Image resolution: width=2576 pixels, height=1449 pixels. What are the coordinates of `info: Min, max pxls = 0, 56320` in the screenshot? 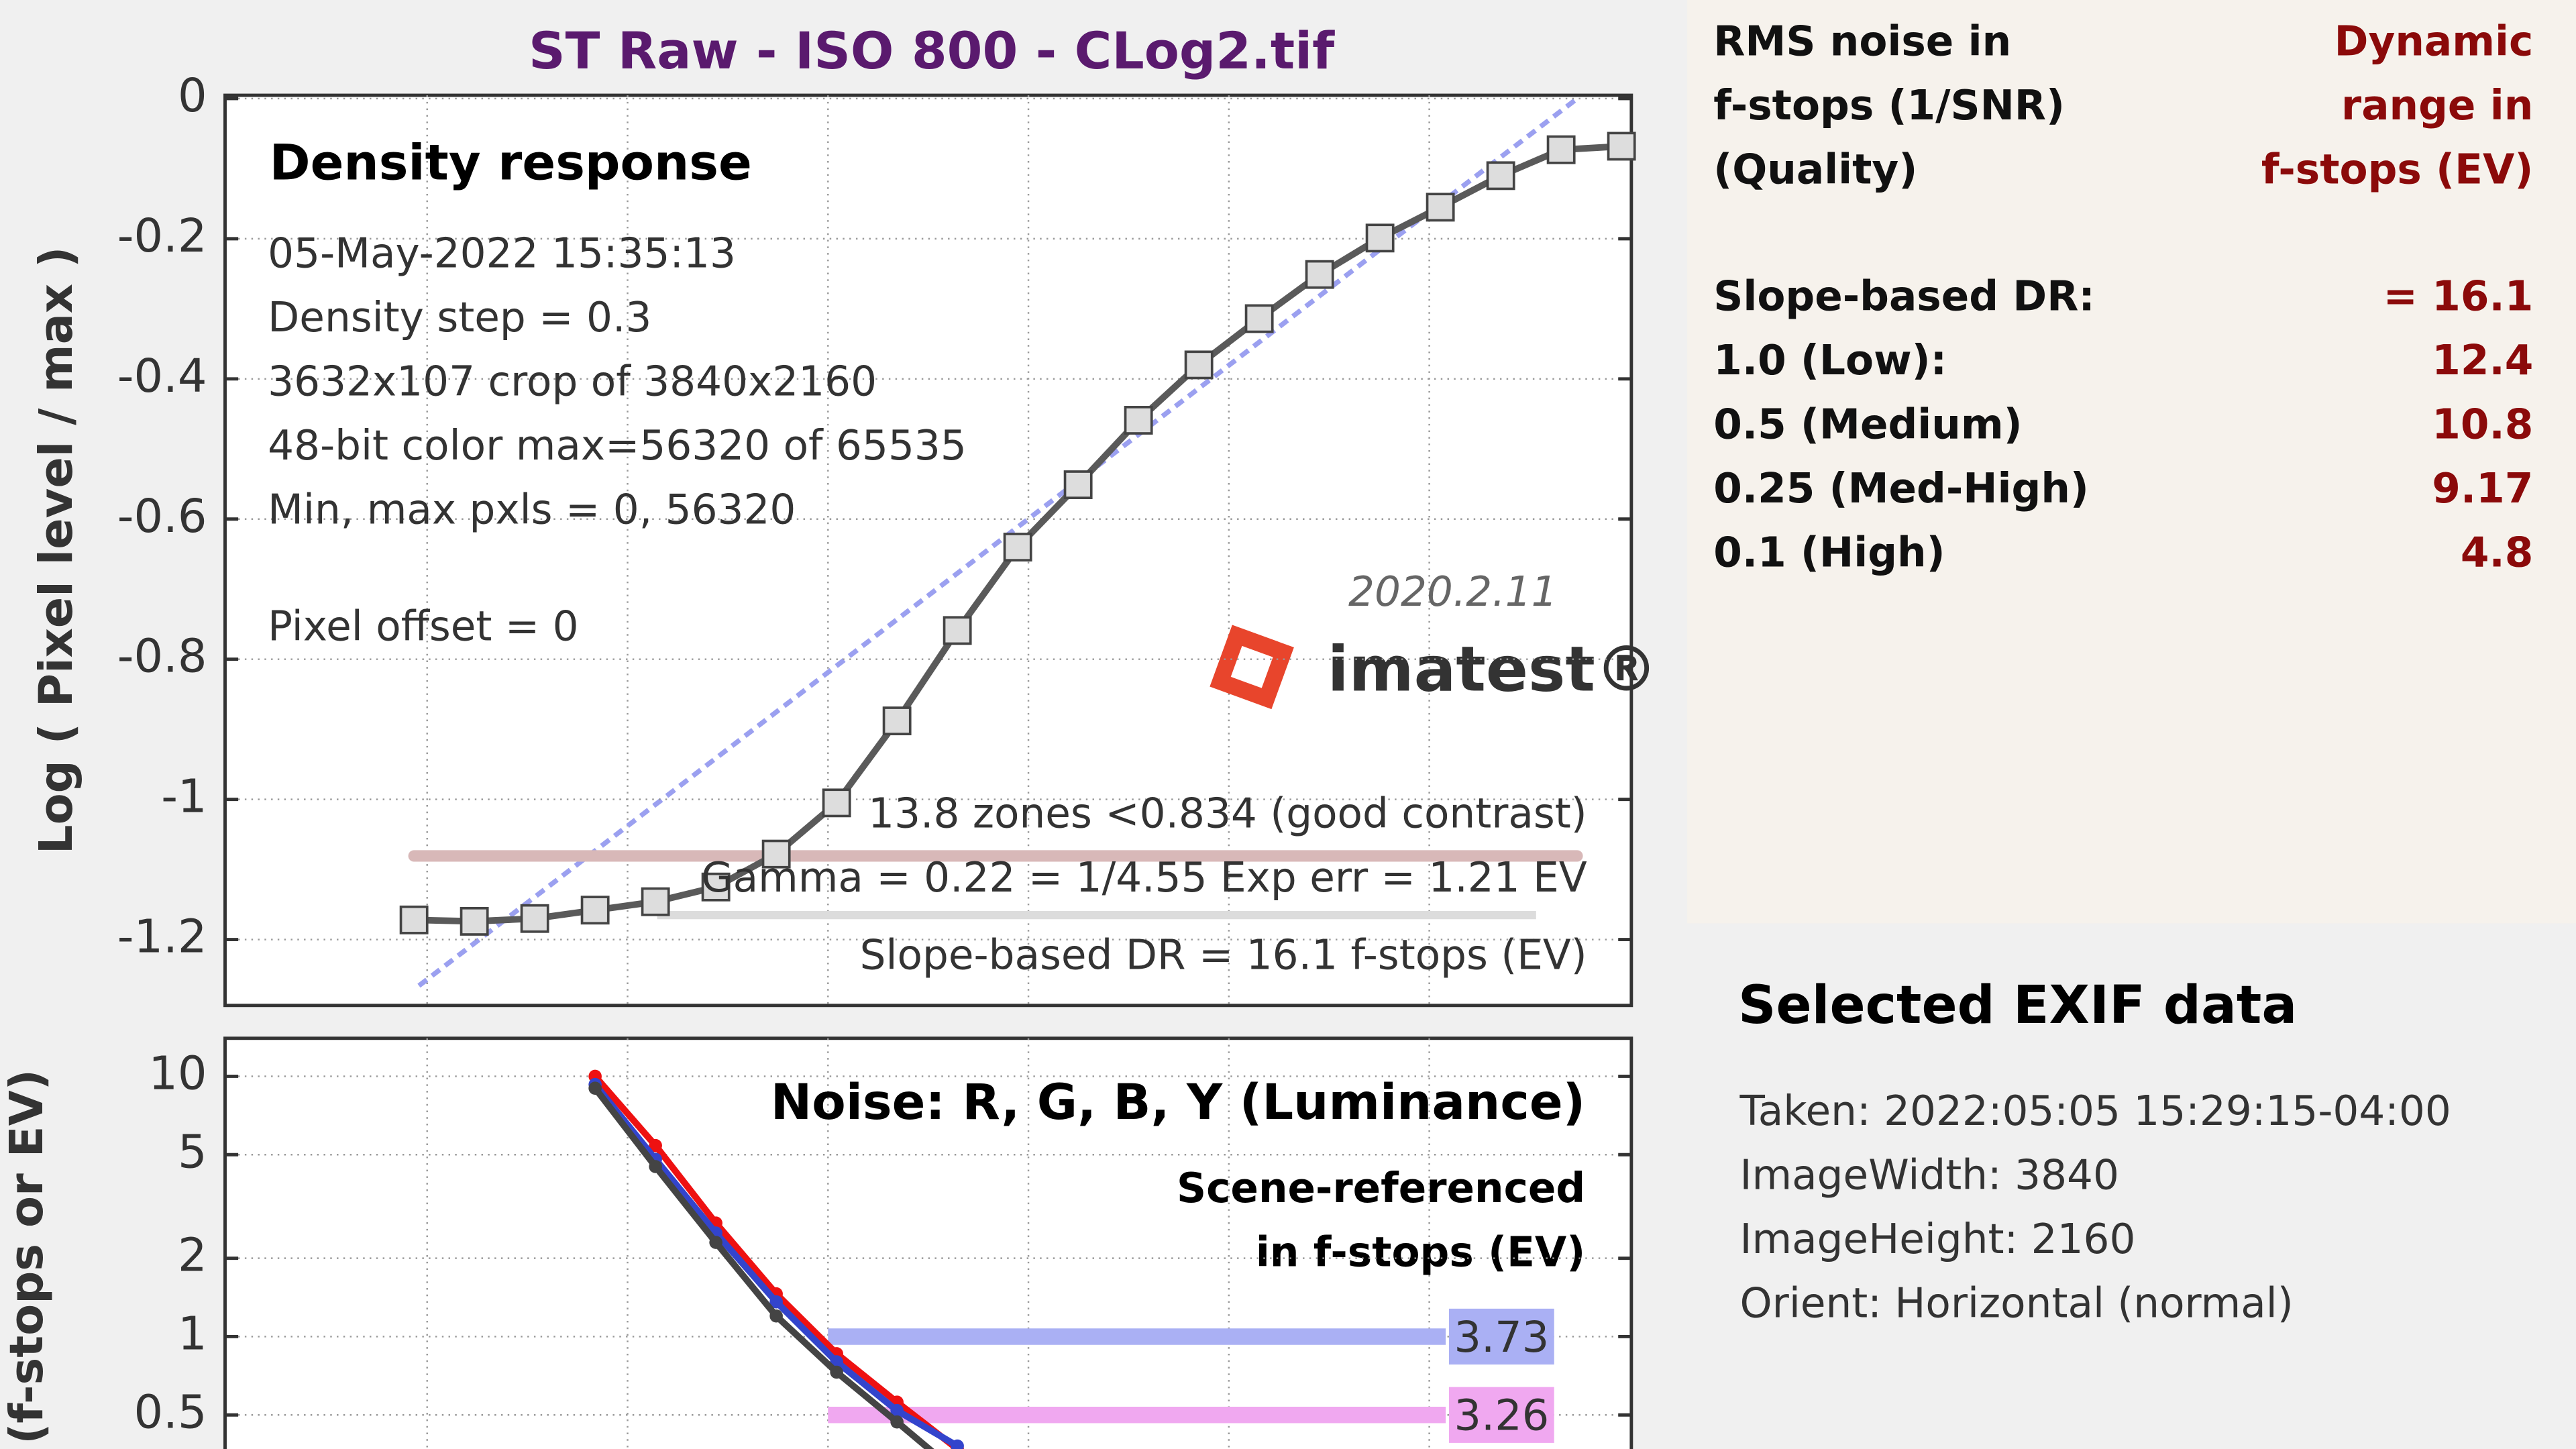 It's located at (532, 510).